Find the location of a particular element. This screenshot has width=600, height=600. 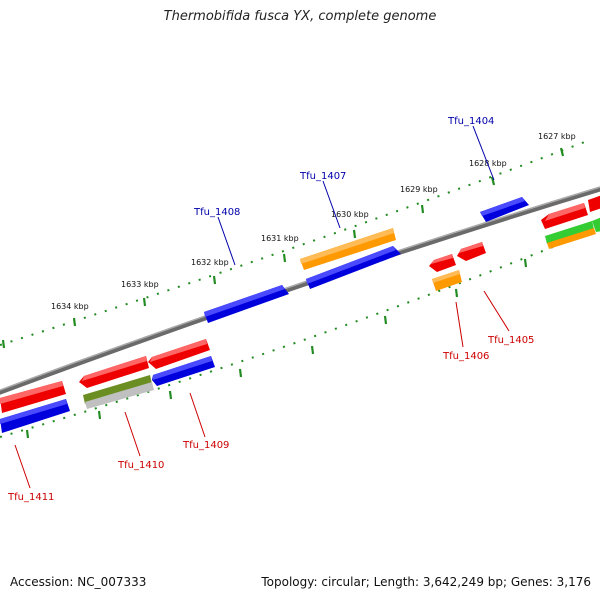

label-tfu-1404: Tfu_1404 is located at coordinates (470, 121).